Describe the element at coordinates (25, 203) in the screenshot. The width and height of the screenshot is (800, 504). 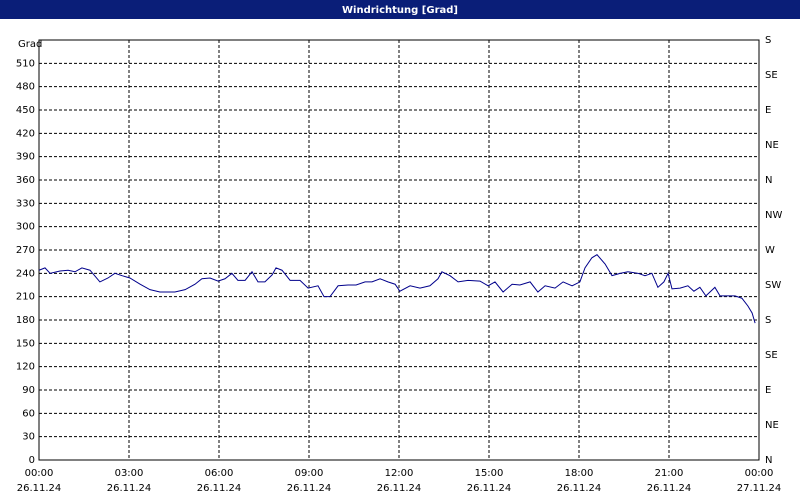
I see `y-tick-label: 330` at that location.